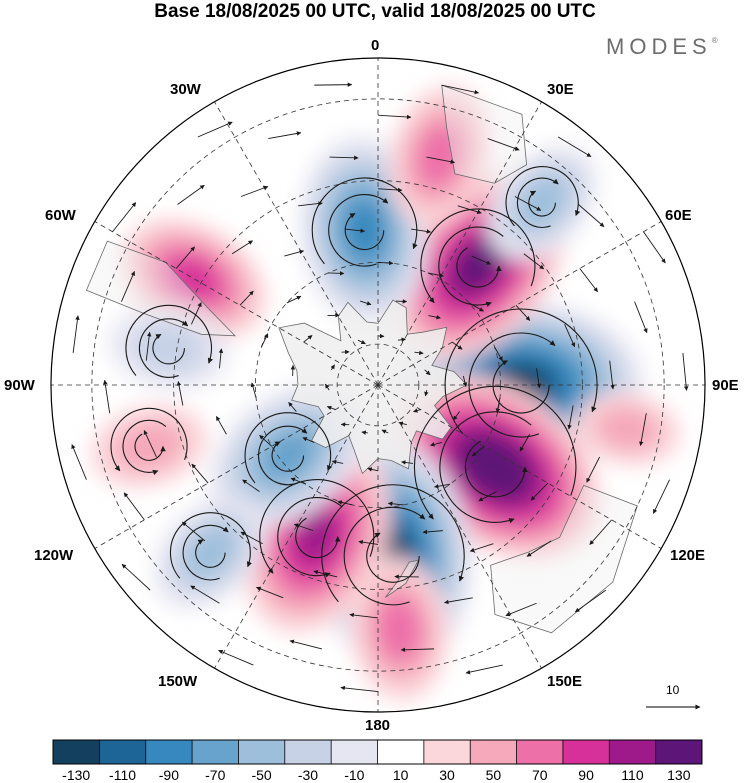 The height and width of the screenshot is (783, 750). What do you see at coordinates (308, 775) in the screenshot?
I see `colorbar-tick-label: -30` at bounding box center [308, 775].